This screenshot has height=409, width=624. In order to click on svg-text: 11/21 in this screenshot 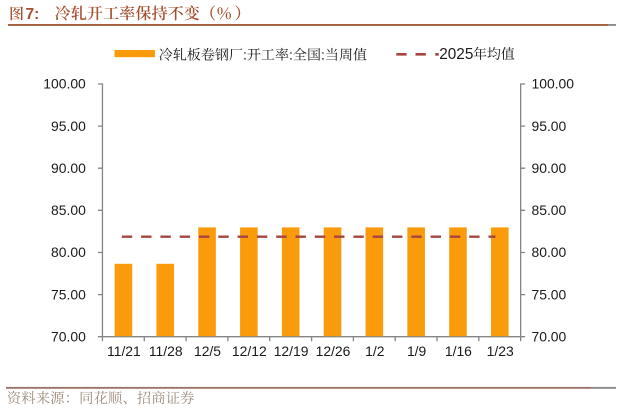, I will do `click(124, 351)`.